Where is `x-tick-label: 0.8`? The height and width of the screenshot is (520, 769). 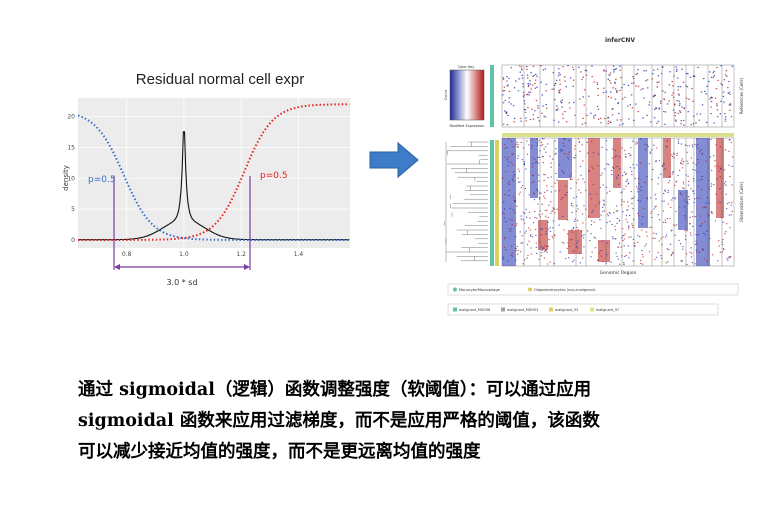
x-tick-label: 0.8 is located at coordinates (127, 254).